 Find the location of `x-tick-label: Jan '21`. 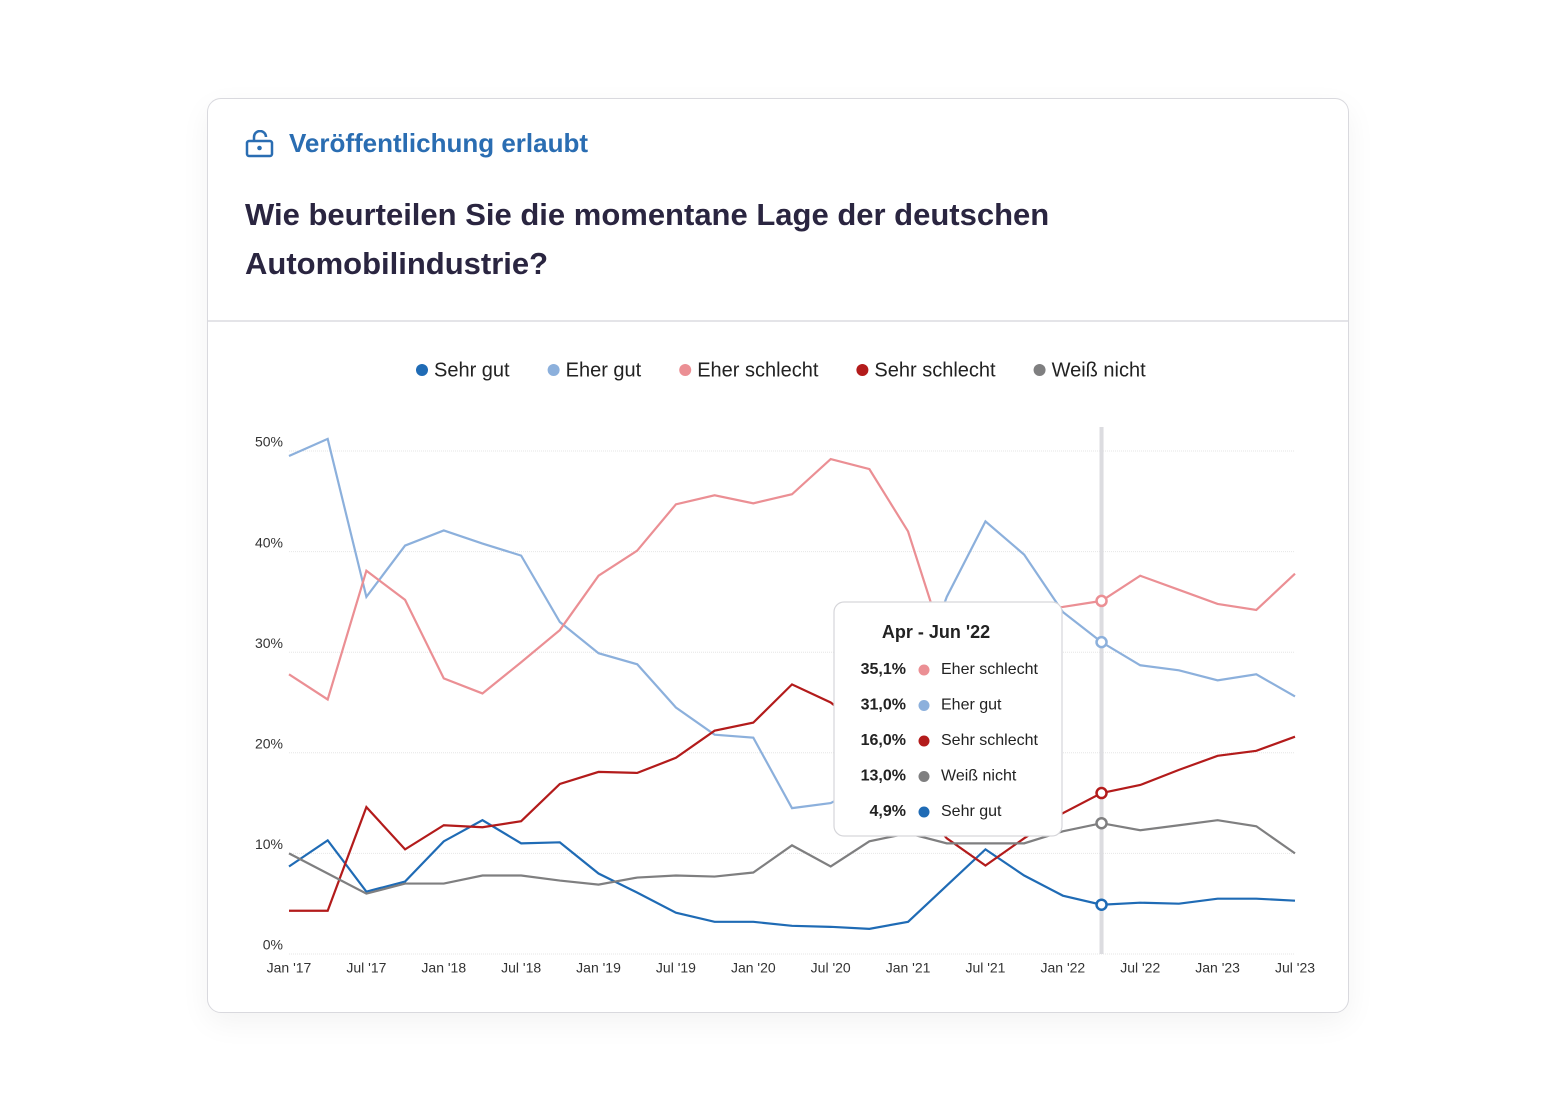

x-tick-label: Jan '21 is located at coordinates (908, 968).